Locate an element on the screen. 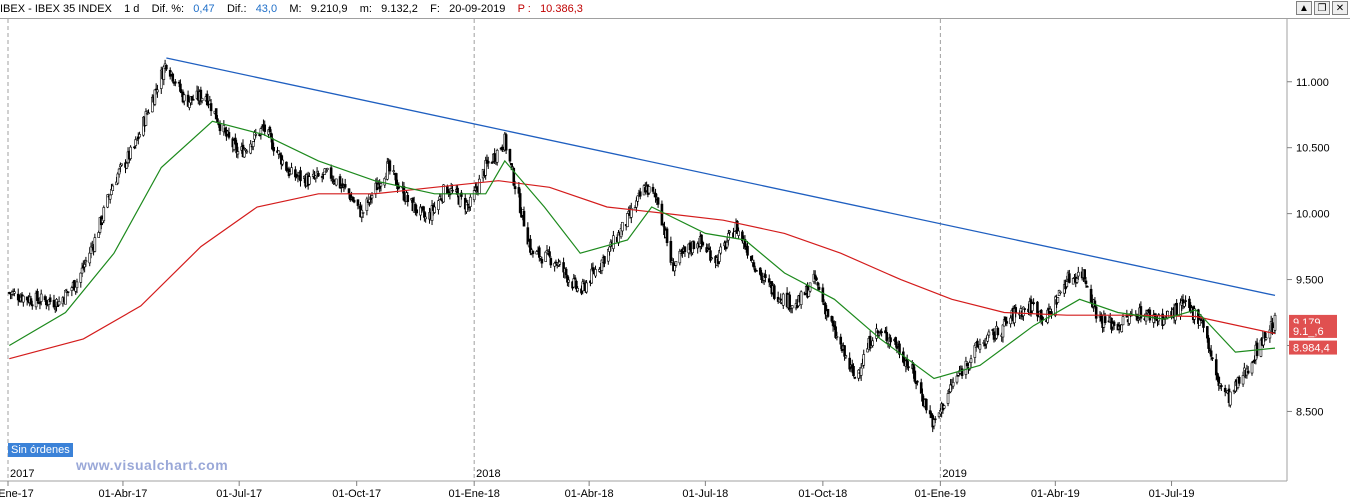 The image size is (1350, 502). y-tick-label: 10.500 is located at coordinates (1313, 149).